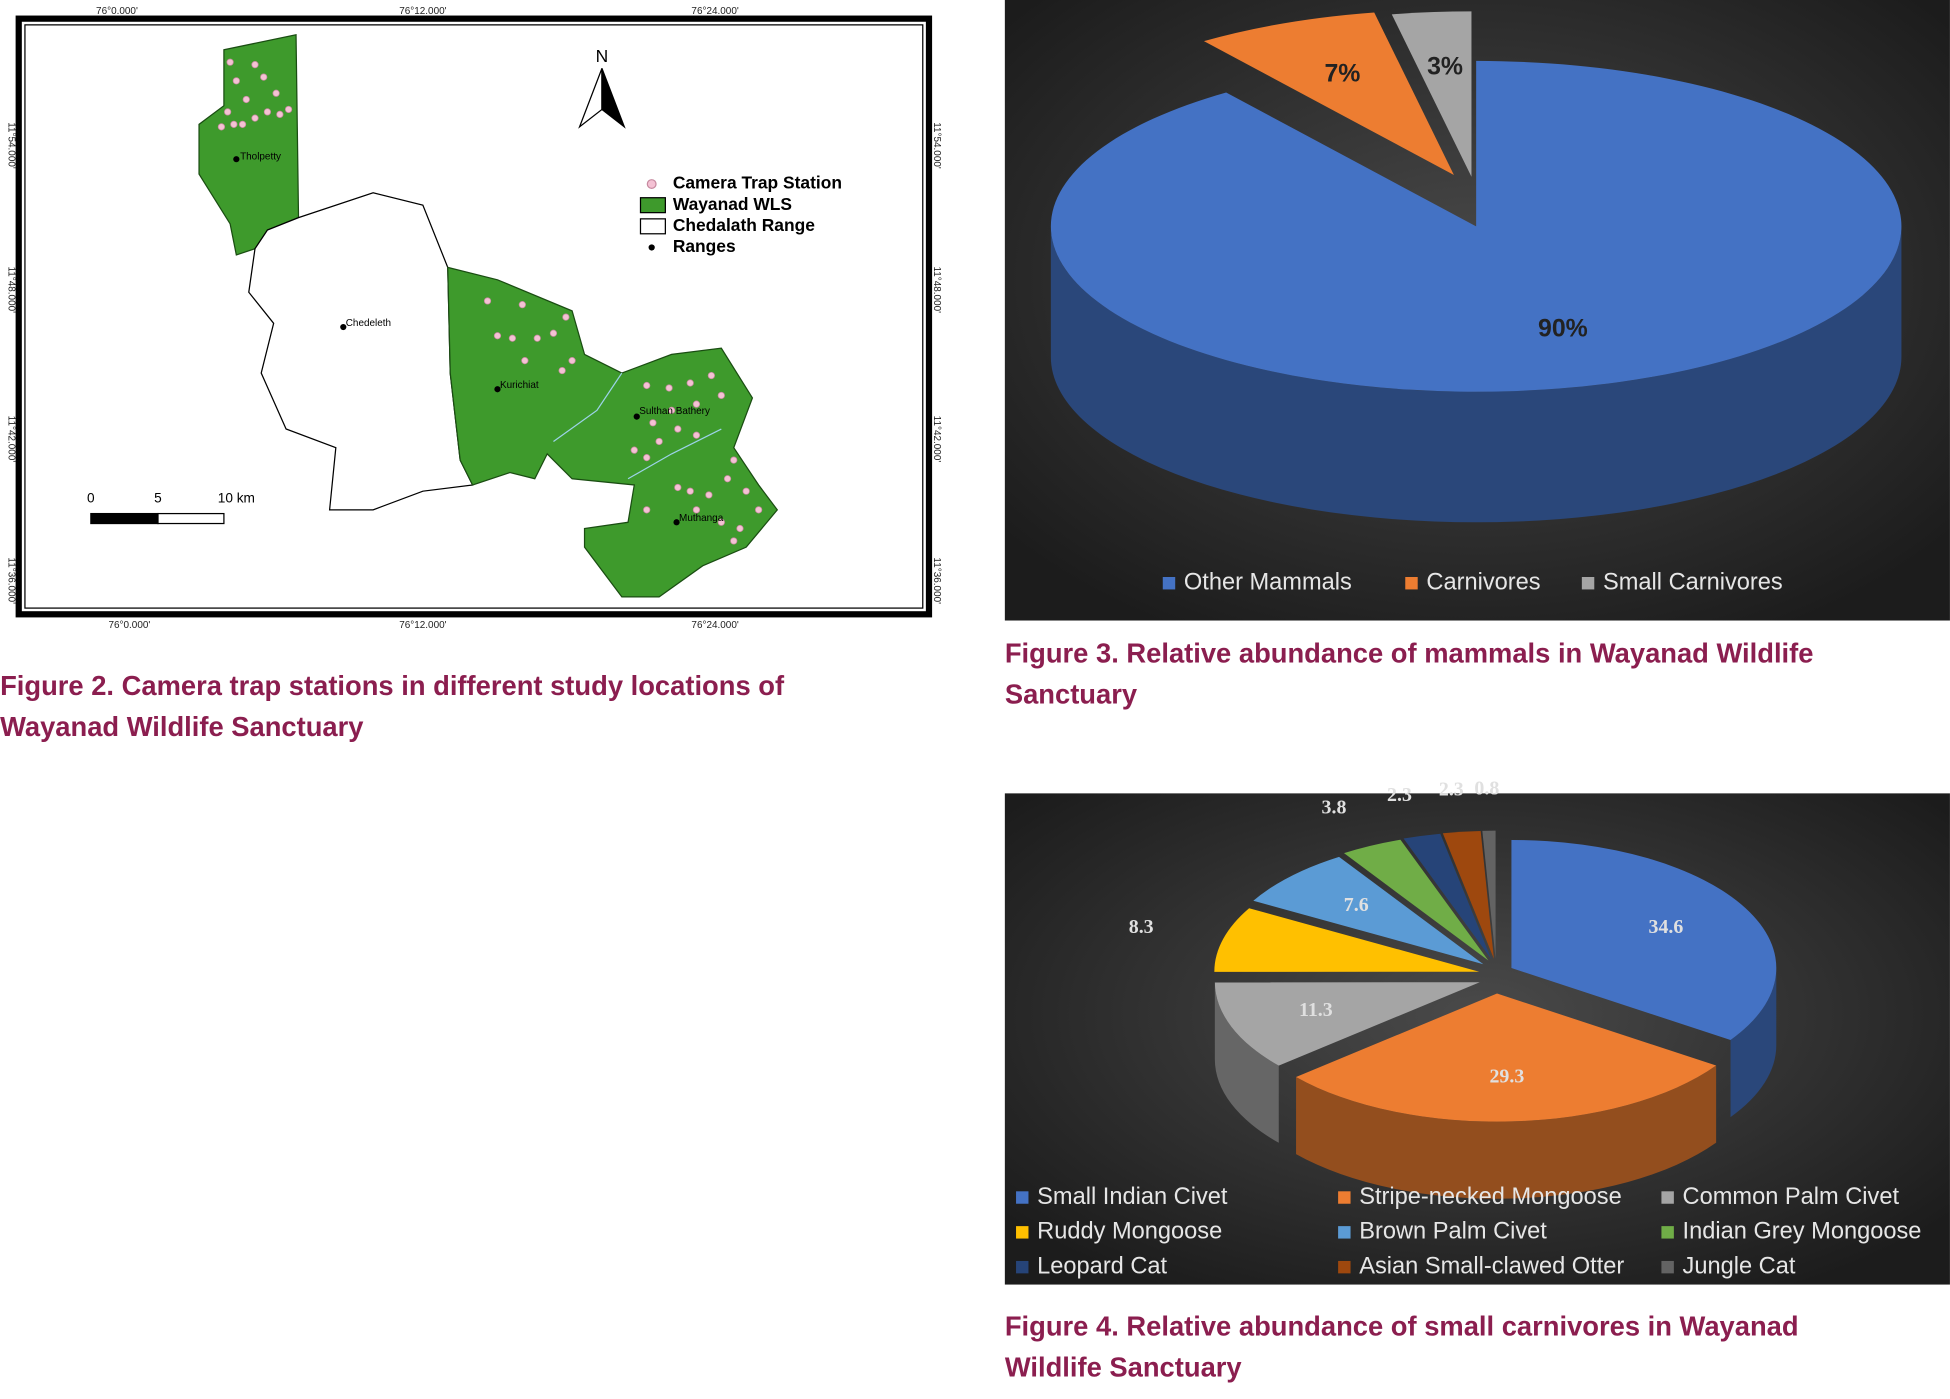 The height and width of the screenshot is (1399, 1950). I want to click on place-label: Chedeleth, so click(368, 323).